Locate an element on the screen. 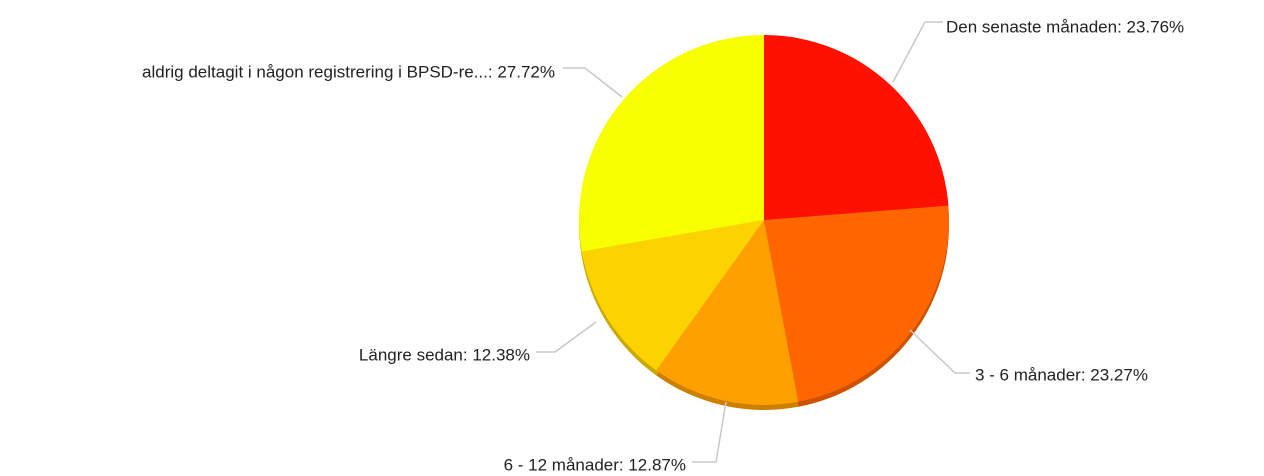  slice-label: 6 - 12 månader: 12.87% is located at coordinates (595, 464).